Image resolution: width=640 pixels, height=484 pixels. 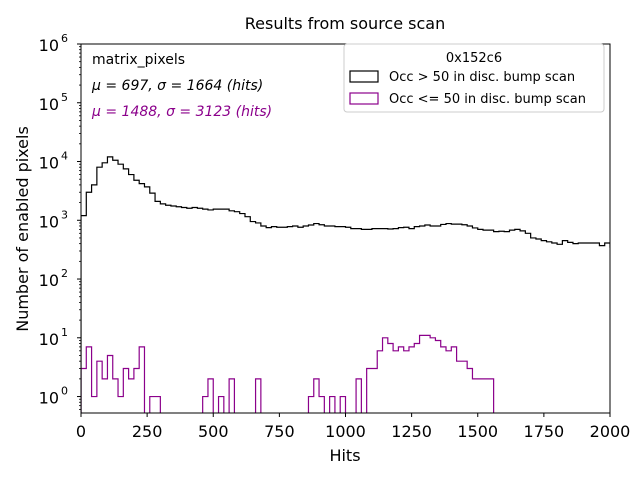 I want to click on legend-box, so click(x=474, y=78).